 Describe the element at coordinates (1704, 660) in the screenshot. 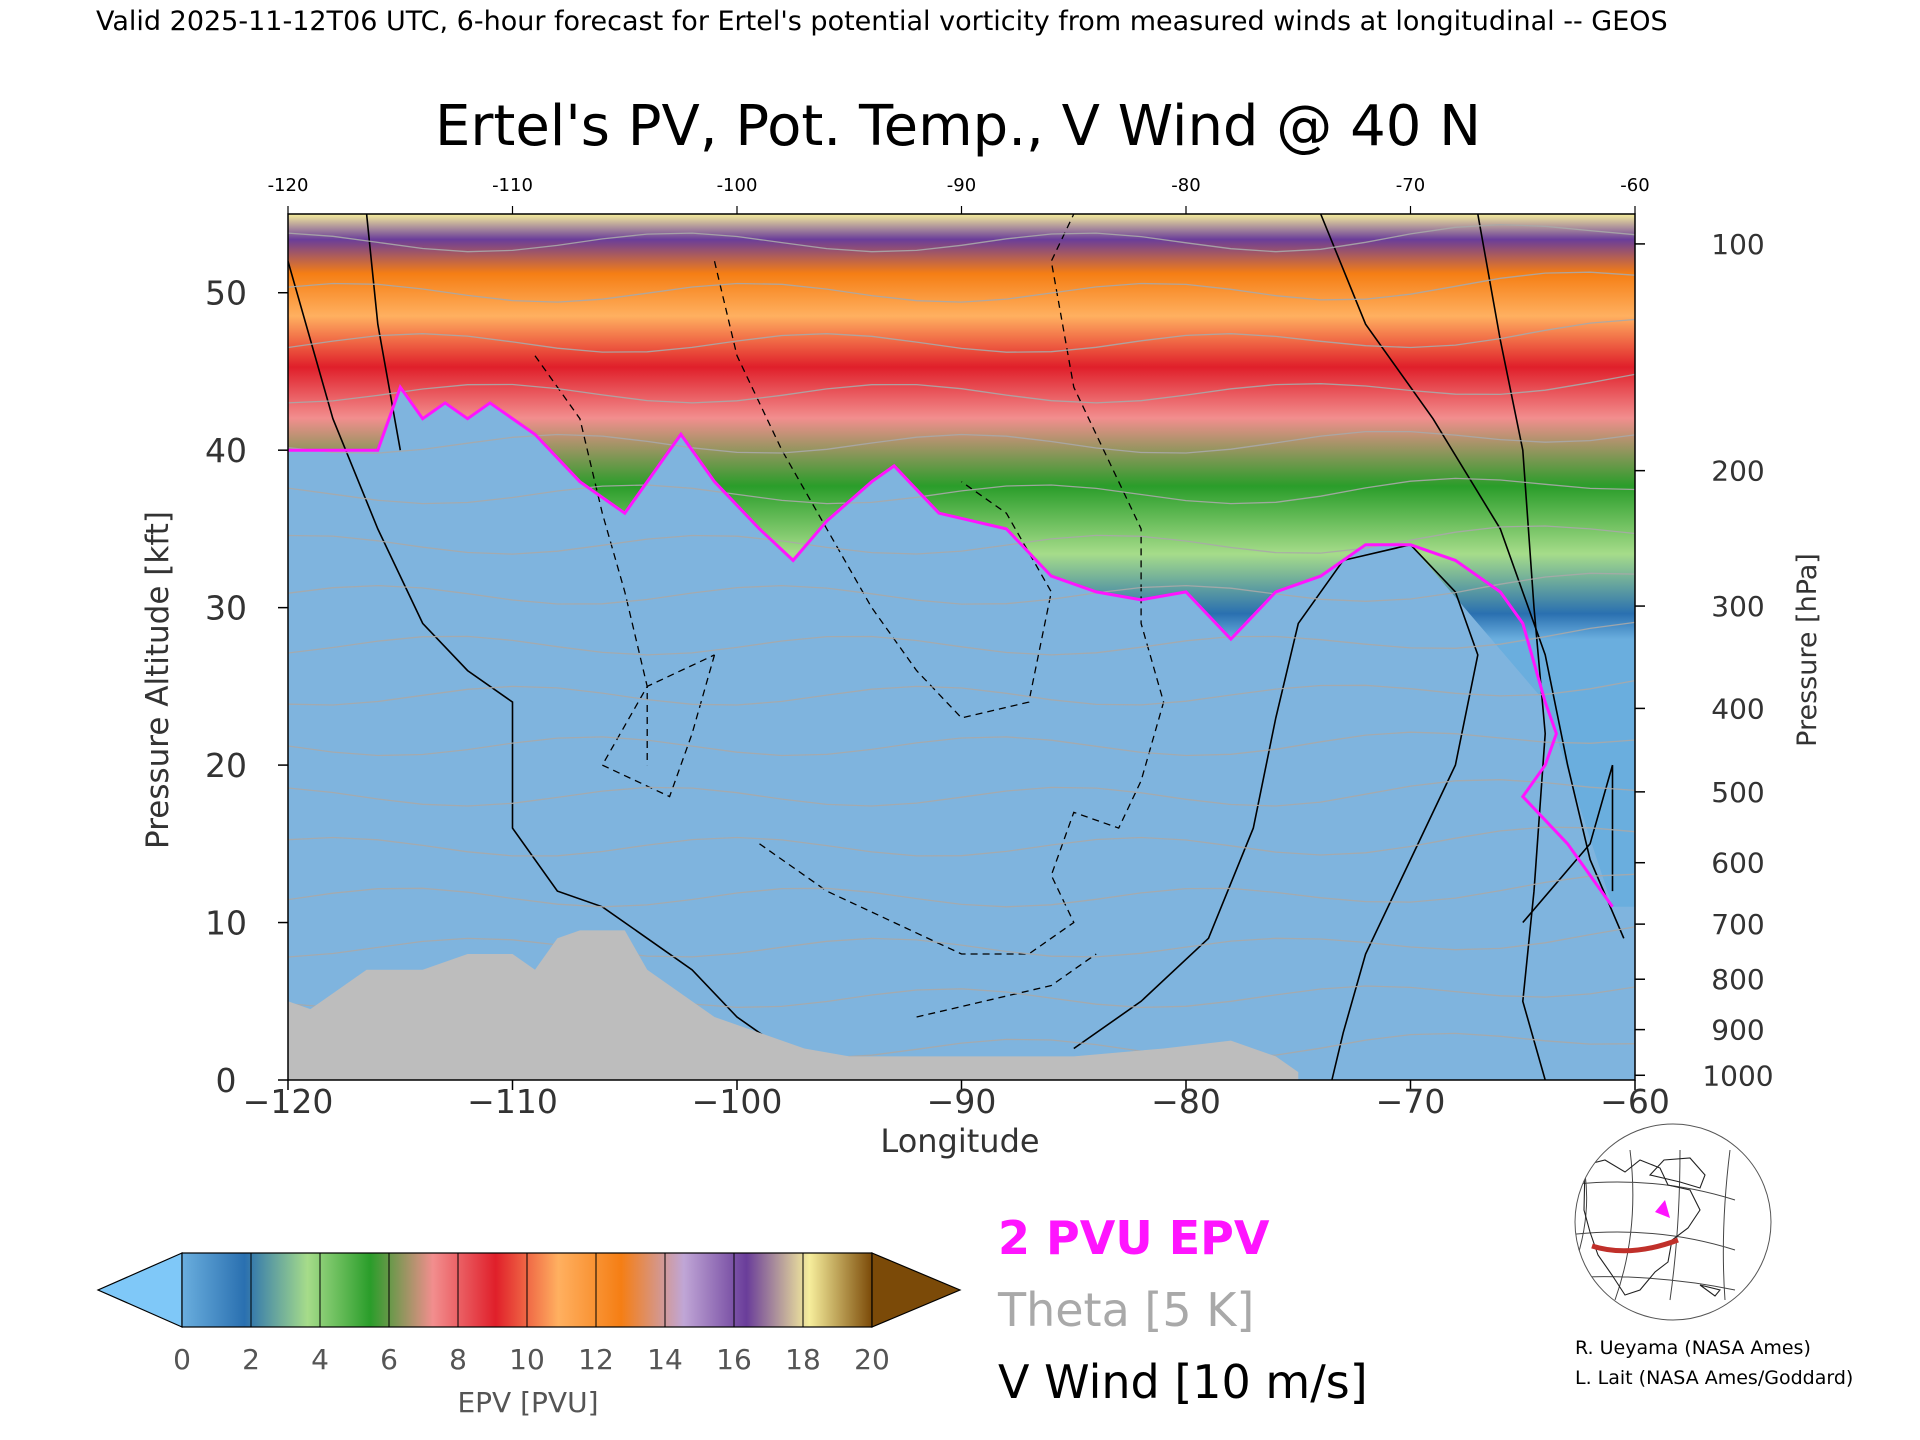

I see `y-axis-right-pressure: 100 200 300 400 500 600 700 800 900 1000` at that location.